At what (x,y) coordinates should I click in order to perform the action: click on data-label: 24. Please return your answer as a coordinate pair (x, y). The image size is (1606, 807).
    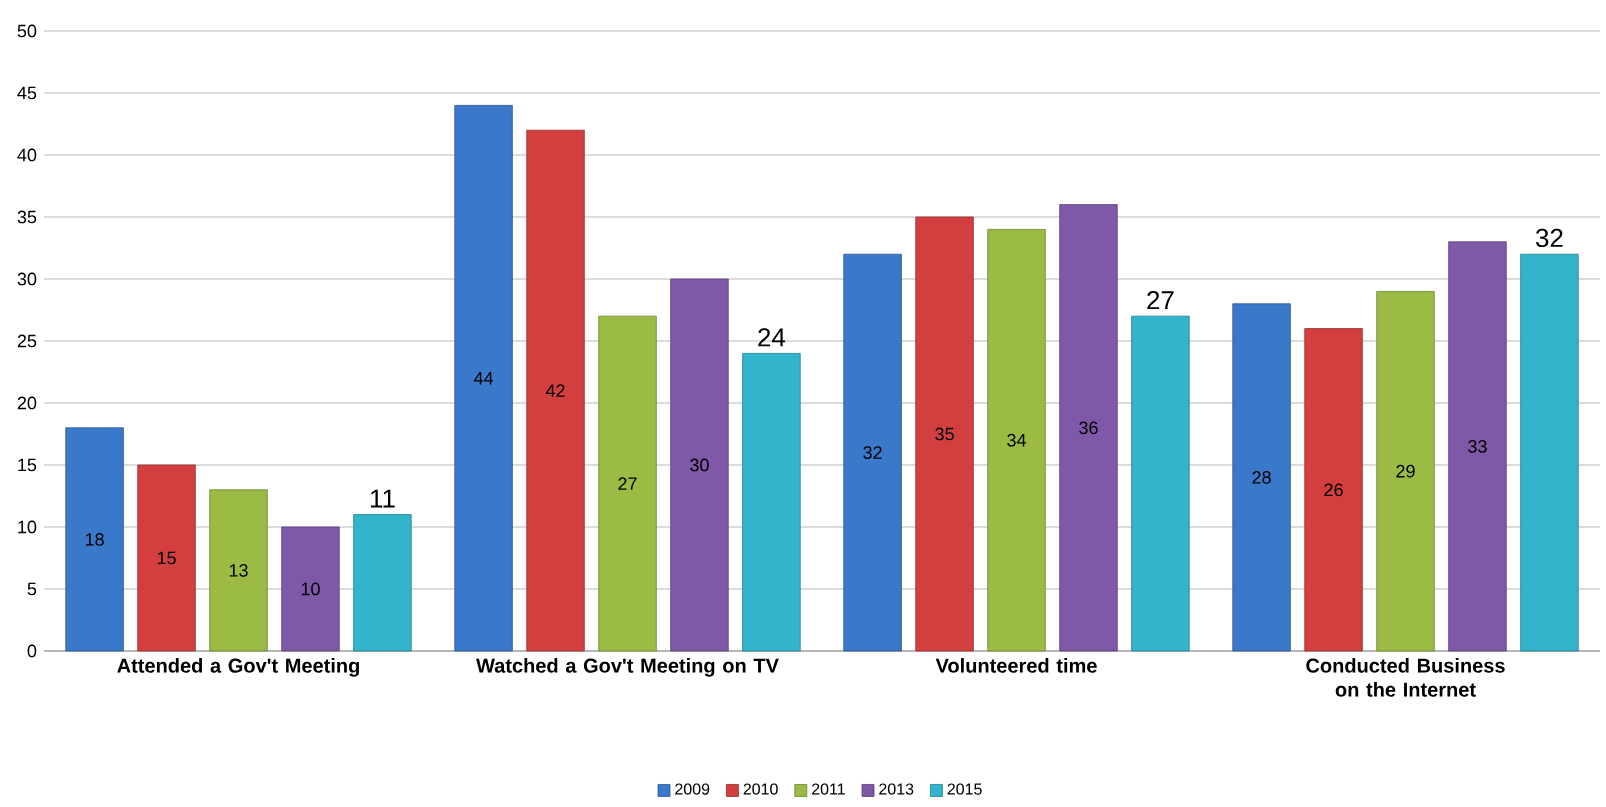
    Looking at the image, I should click on (772, 337).